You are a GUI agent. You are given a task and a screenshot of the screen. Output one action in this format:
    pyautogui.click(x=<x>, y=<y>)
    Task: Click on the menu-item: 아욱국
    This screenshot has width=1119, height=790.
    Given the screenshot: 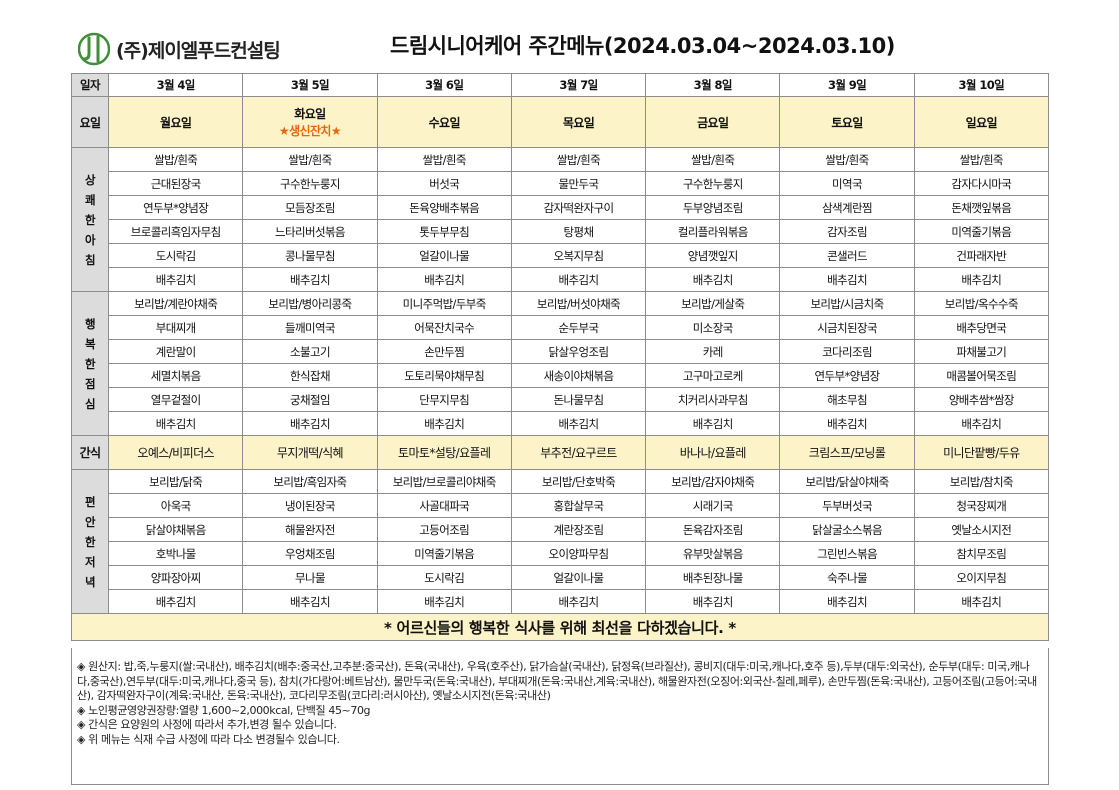 What is the action you would take?
    pyautogui.click(x=176, y=505)
    